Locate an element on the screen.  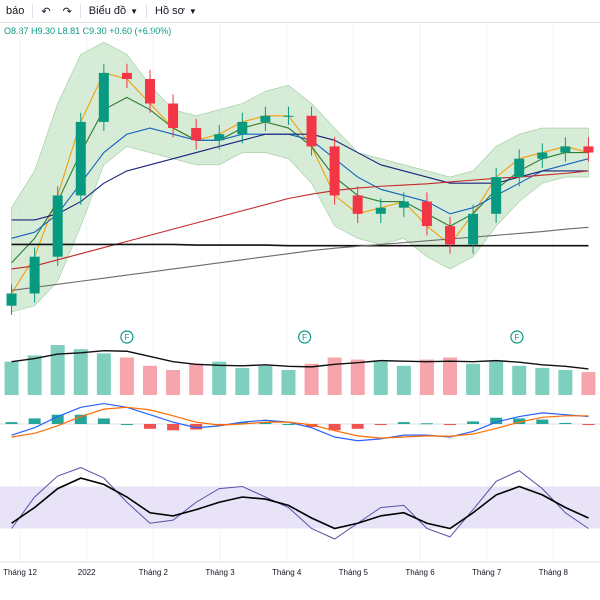
stochastic-line is located at coordinates (300, 503).